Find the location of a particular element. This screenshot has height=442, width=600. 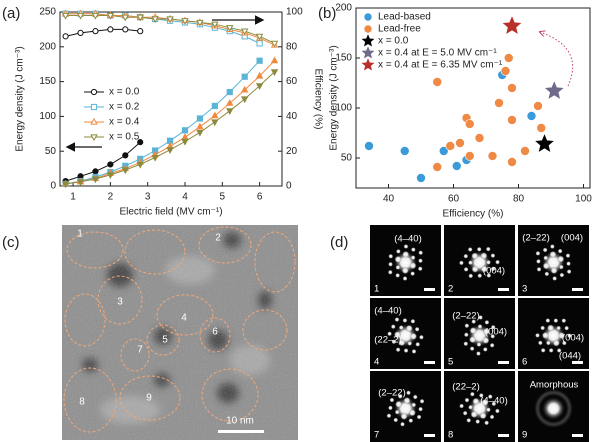

region-label: 5 is located at coordinates (165, 340).